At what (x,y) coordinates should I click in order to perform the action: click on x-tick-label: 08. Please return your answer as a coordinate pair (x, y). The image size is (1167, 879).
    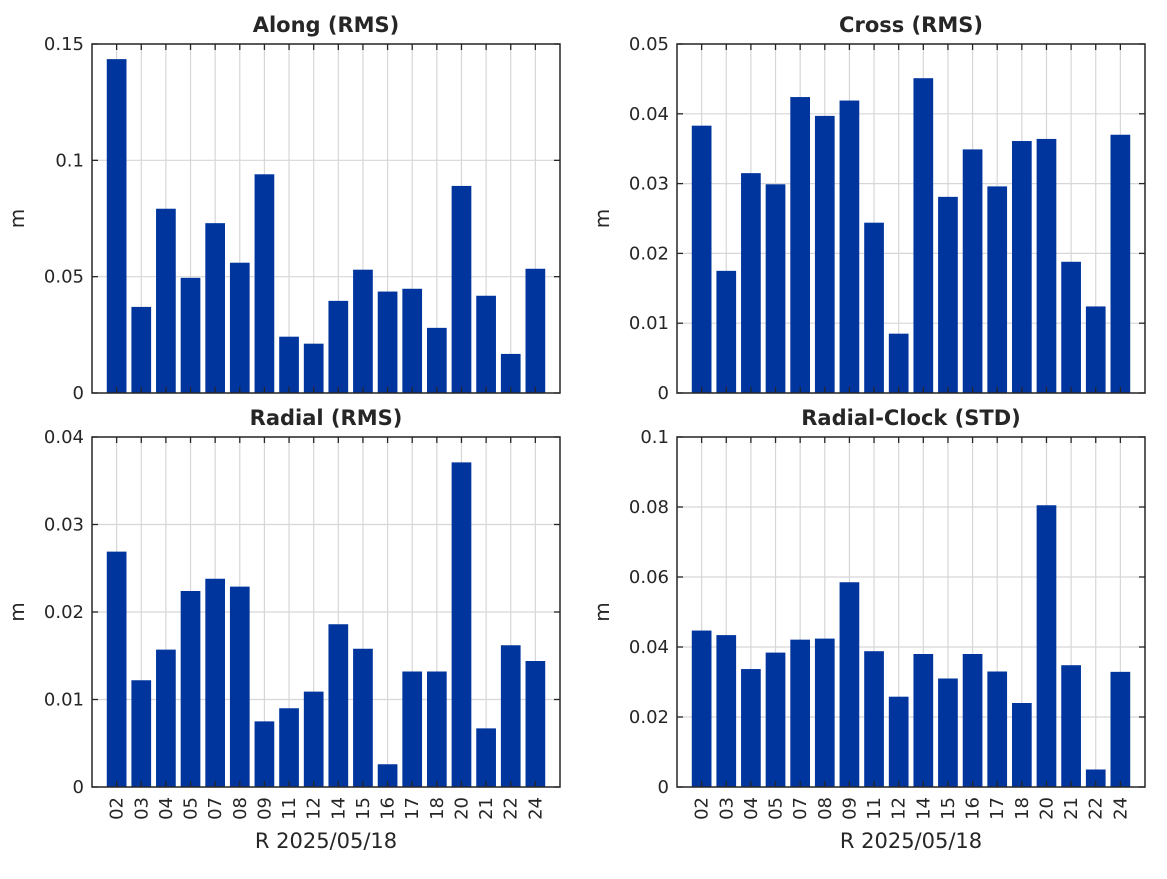
    Looking at the image, I should click on (240, 808).